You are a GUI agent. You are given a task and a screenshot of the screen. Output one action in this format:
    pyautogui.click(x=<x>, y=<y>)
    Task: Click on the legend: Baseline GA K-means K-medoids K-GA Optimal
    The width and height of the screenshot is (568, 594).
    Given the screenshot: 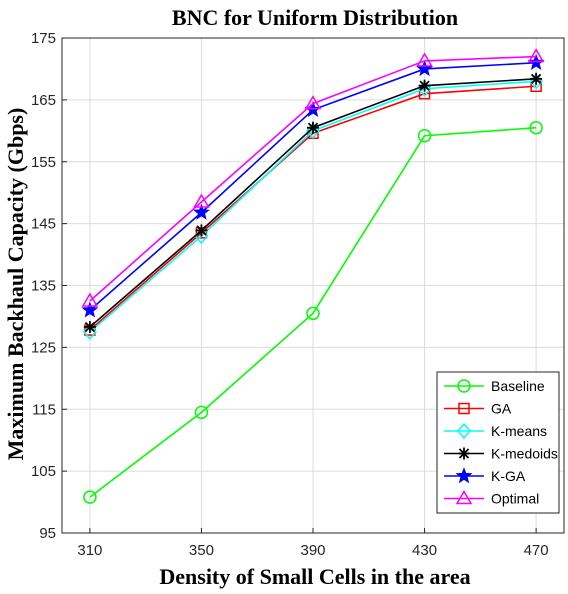 What is the action you would take?
    pyautogui.click(x=498, y=442)
    